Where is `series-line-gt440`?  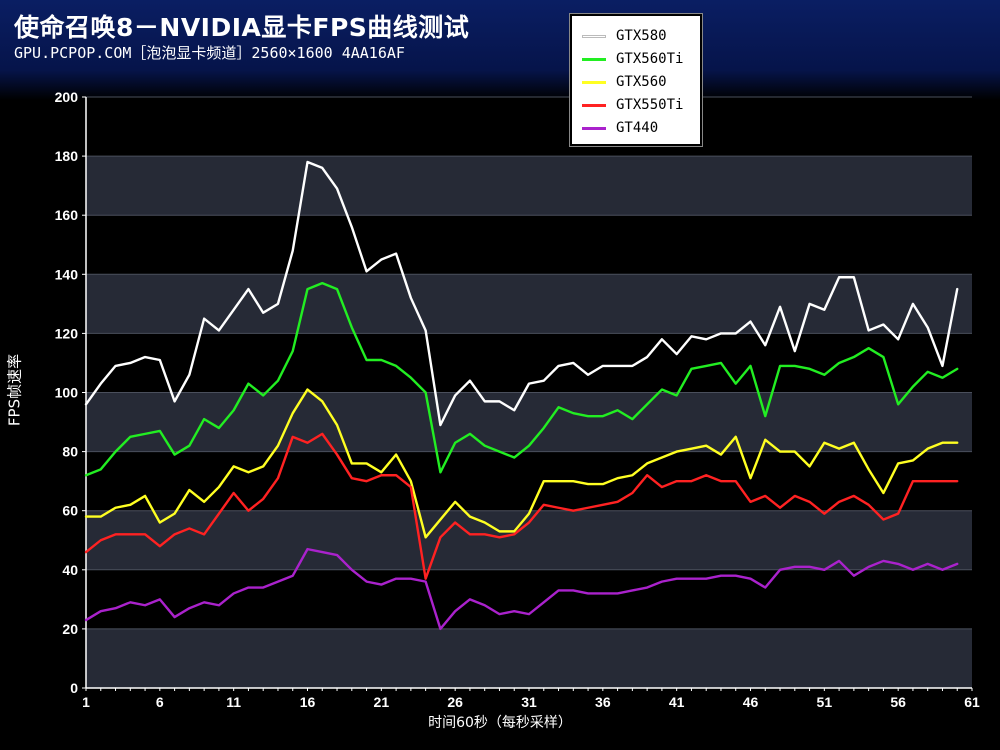
series-line-gt440 is located at coordinates (521, 589).